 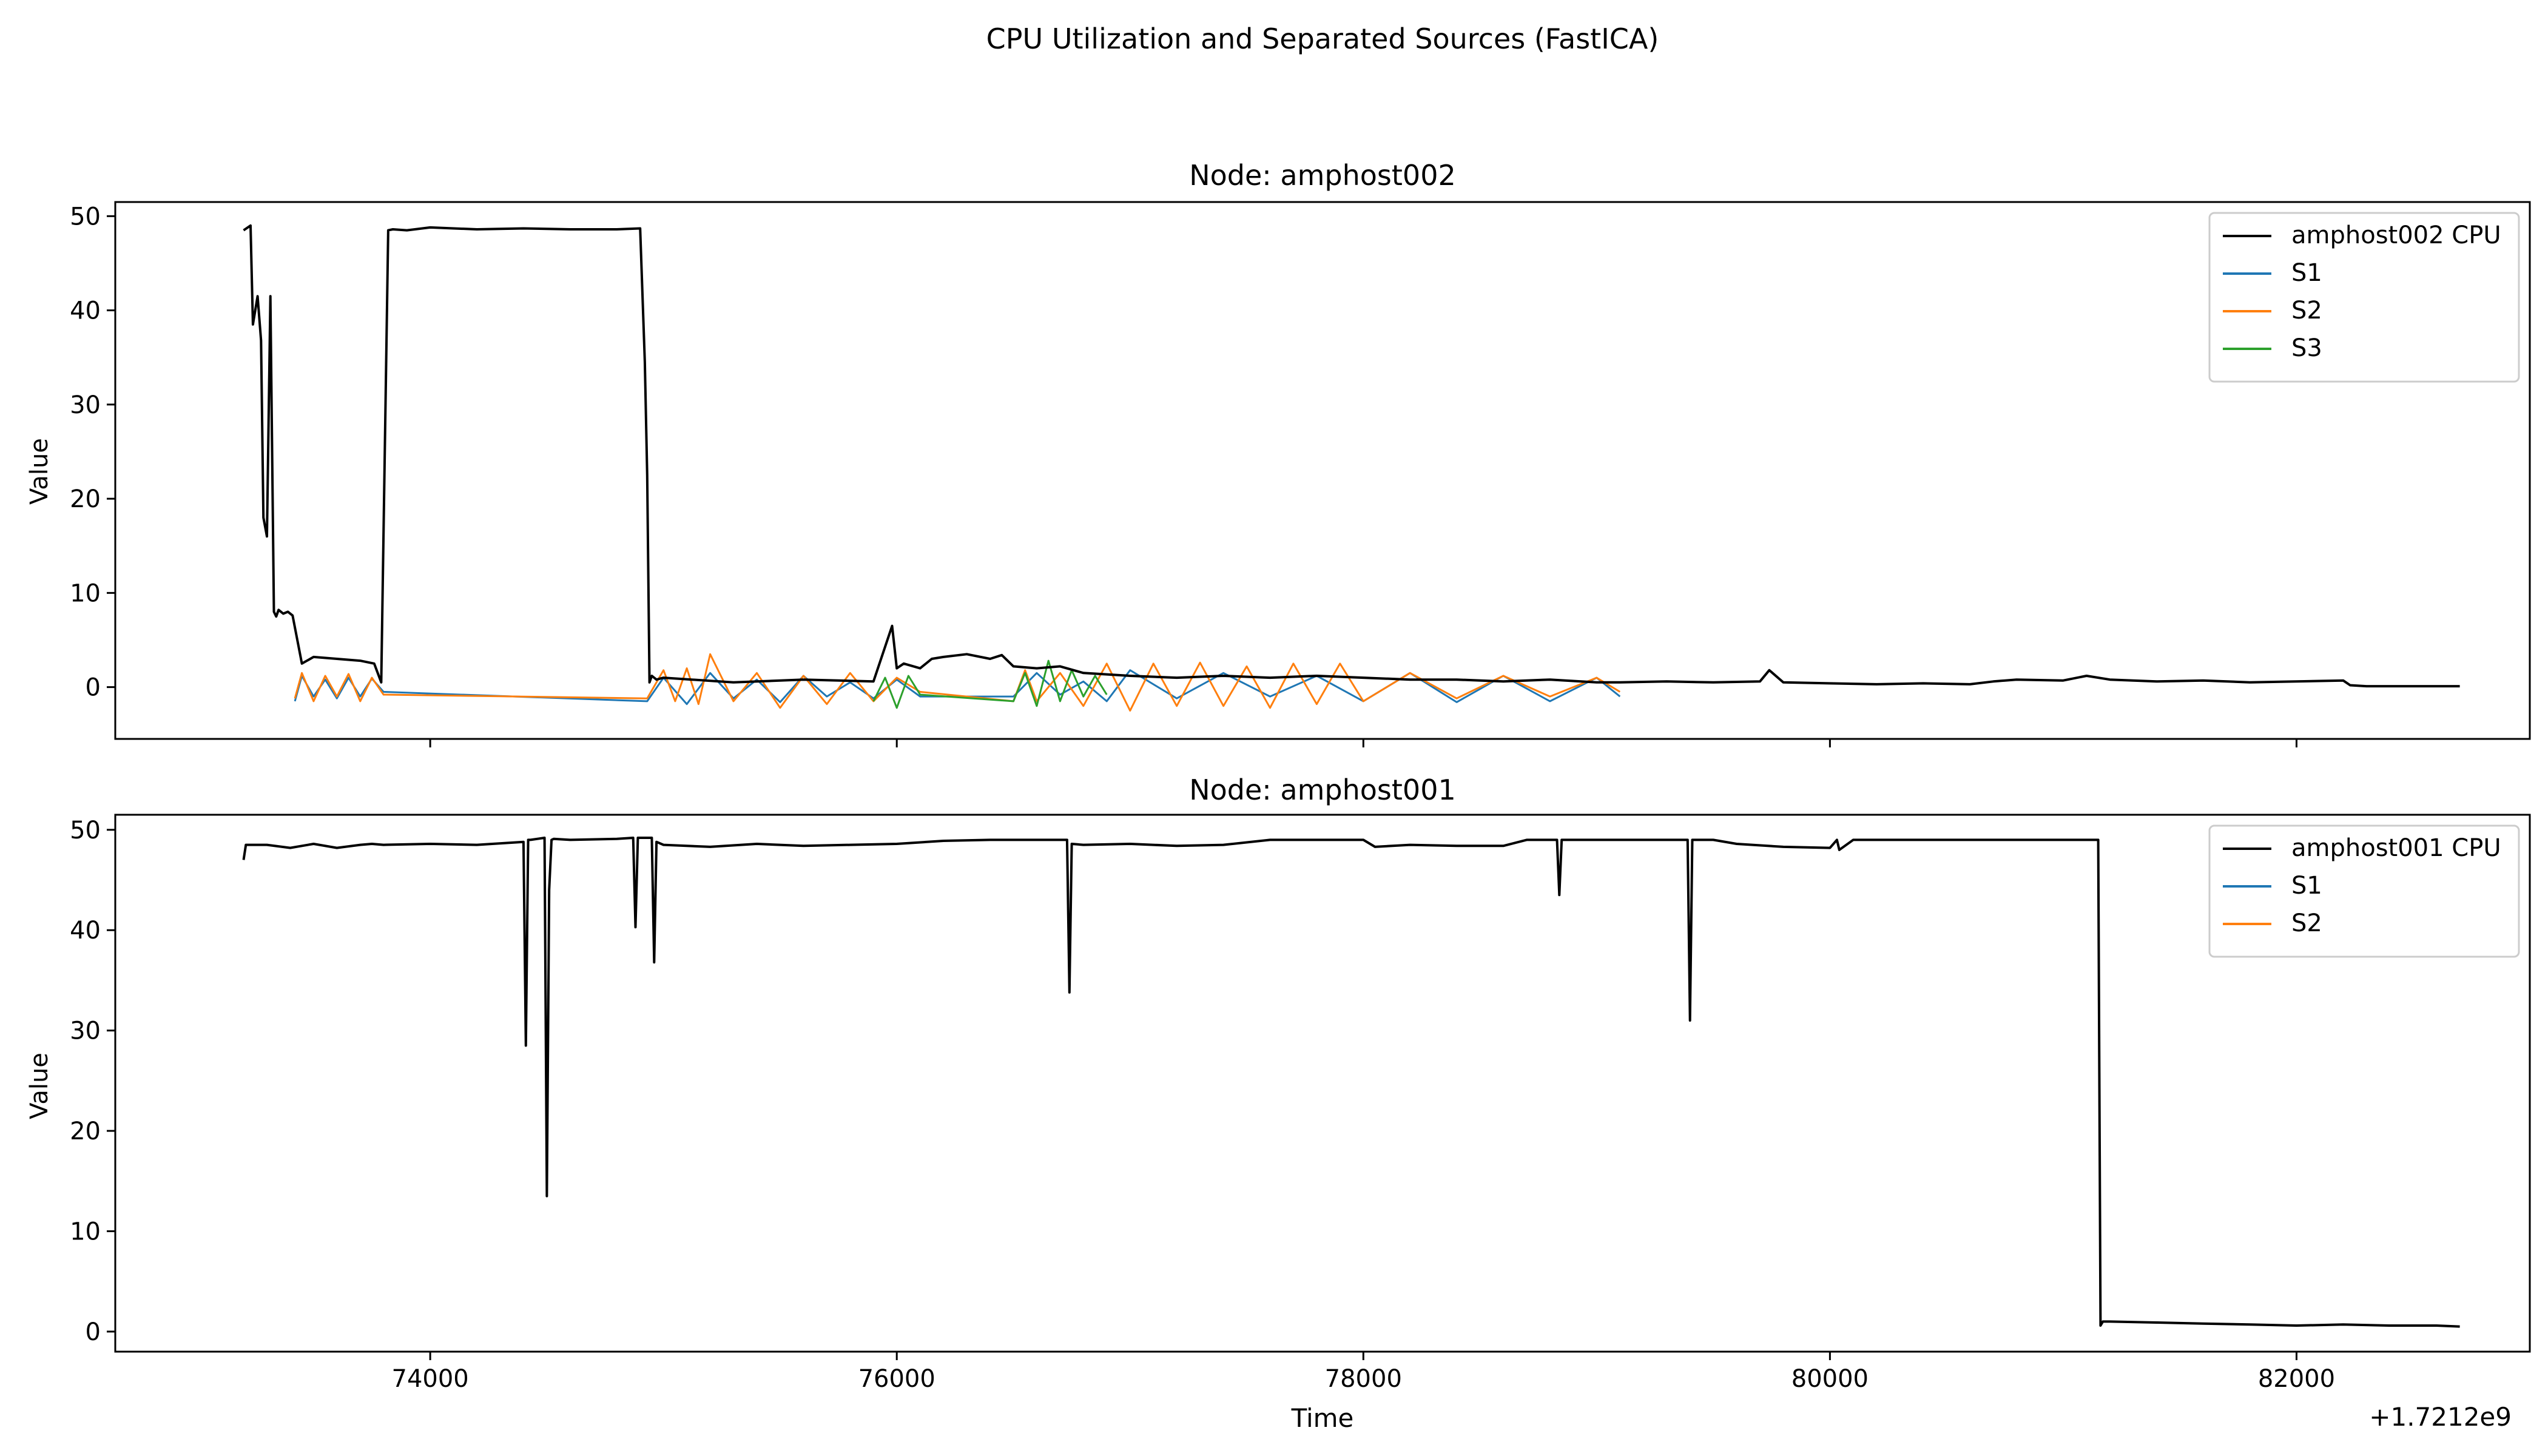 What do you see at coordinates (1363, 1379) in the screenshot?
I see `x-tick-label: 78000` at bounding box center [1363, 1379].